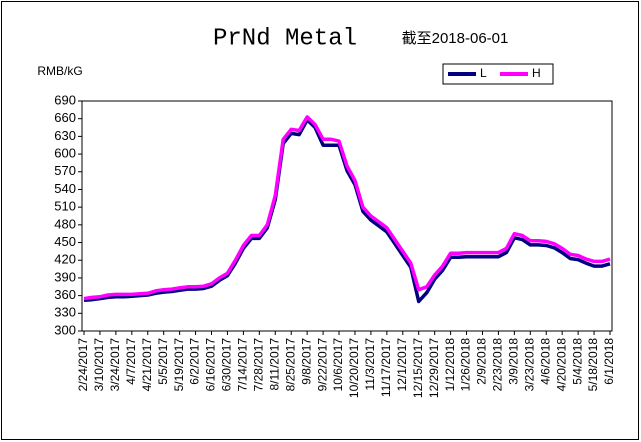  Describe the element at coordinates (434, 368) in the screenshot. I see `x-tick-label: 12/29/2017` at that location.